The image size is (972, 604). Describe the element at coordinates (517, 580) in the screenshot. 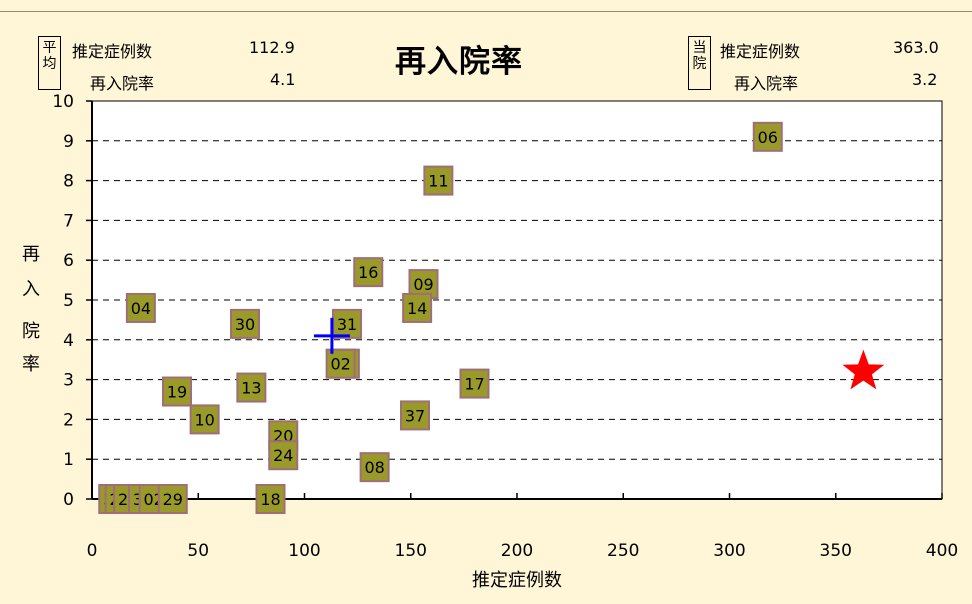

I see `x-axis-title: 推定症例数` at that location.